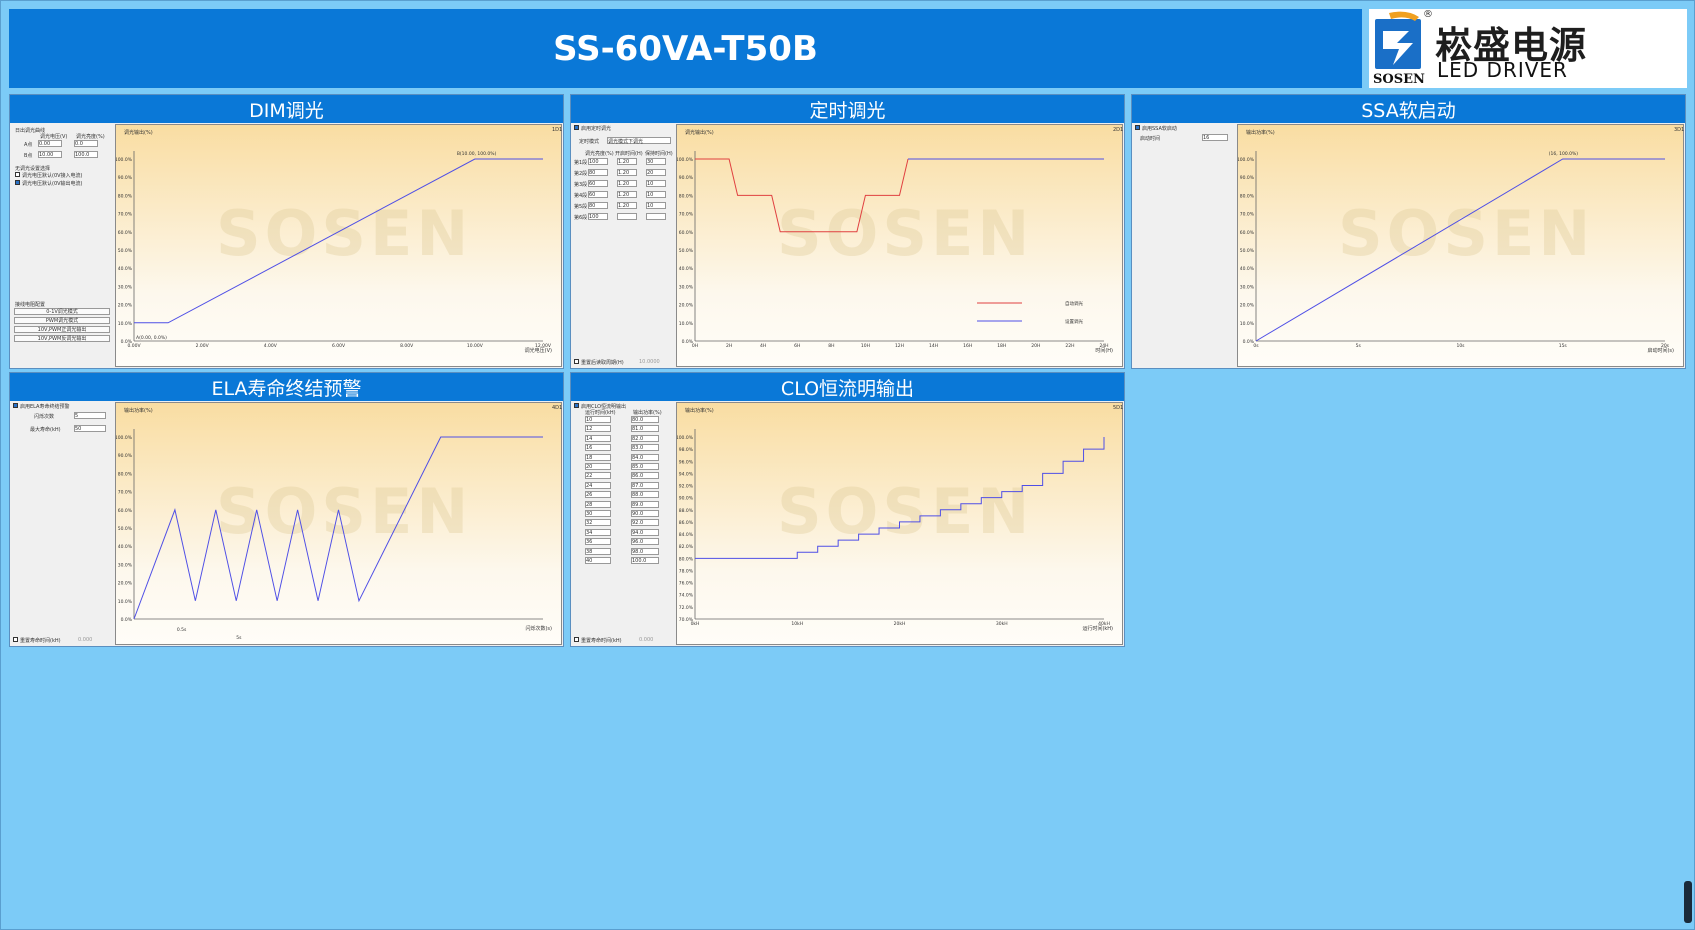  Describe the element at coordinates (50, 143) in the screenshot. I see `point-a-voltage: 0.00` at that location.